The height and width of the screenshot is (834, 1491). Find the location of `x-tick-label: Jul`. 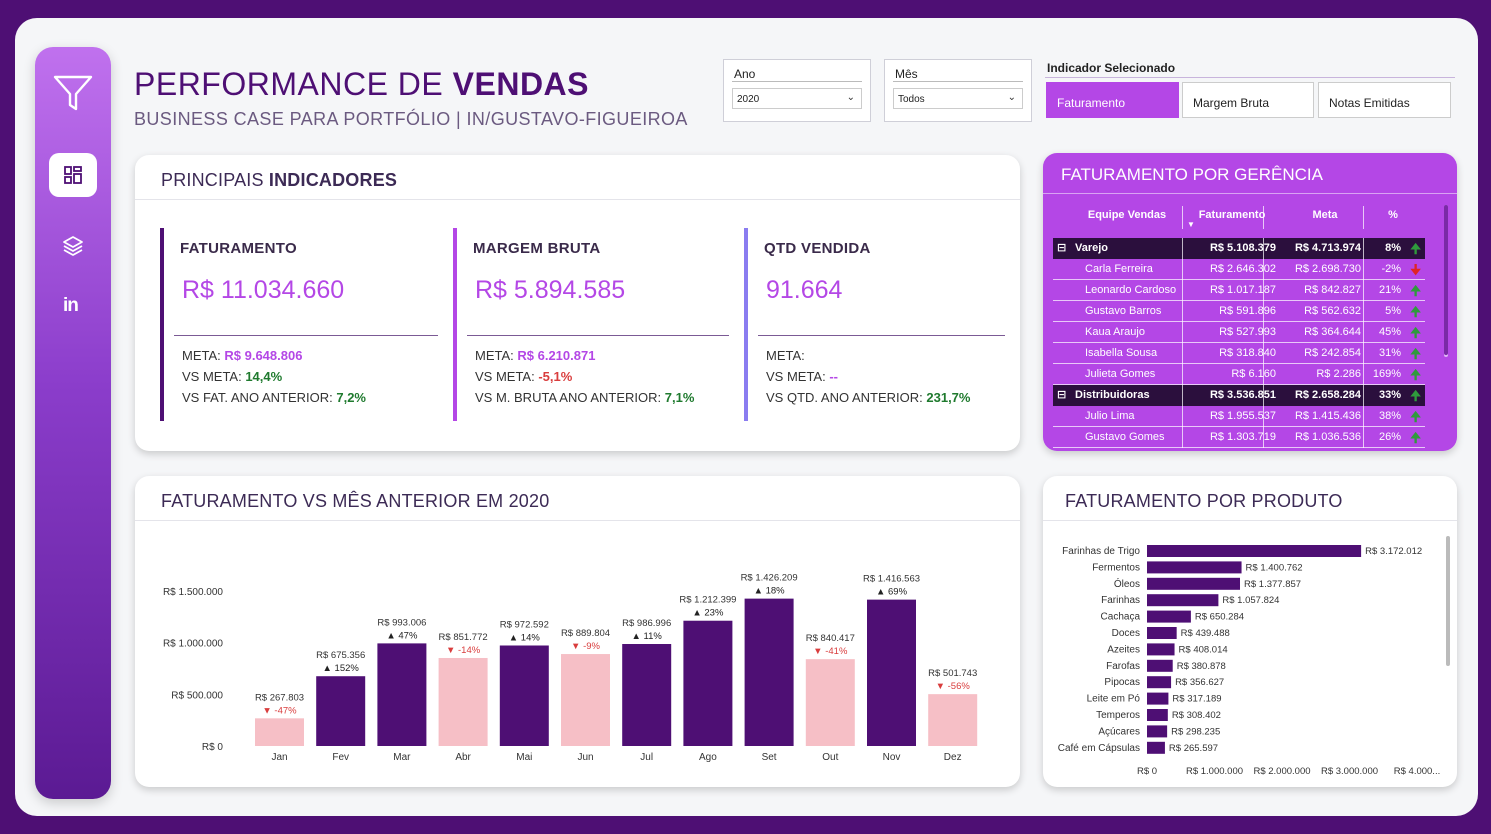

x-tick-label: Jul is located at coordinates (646, 757).